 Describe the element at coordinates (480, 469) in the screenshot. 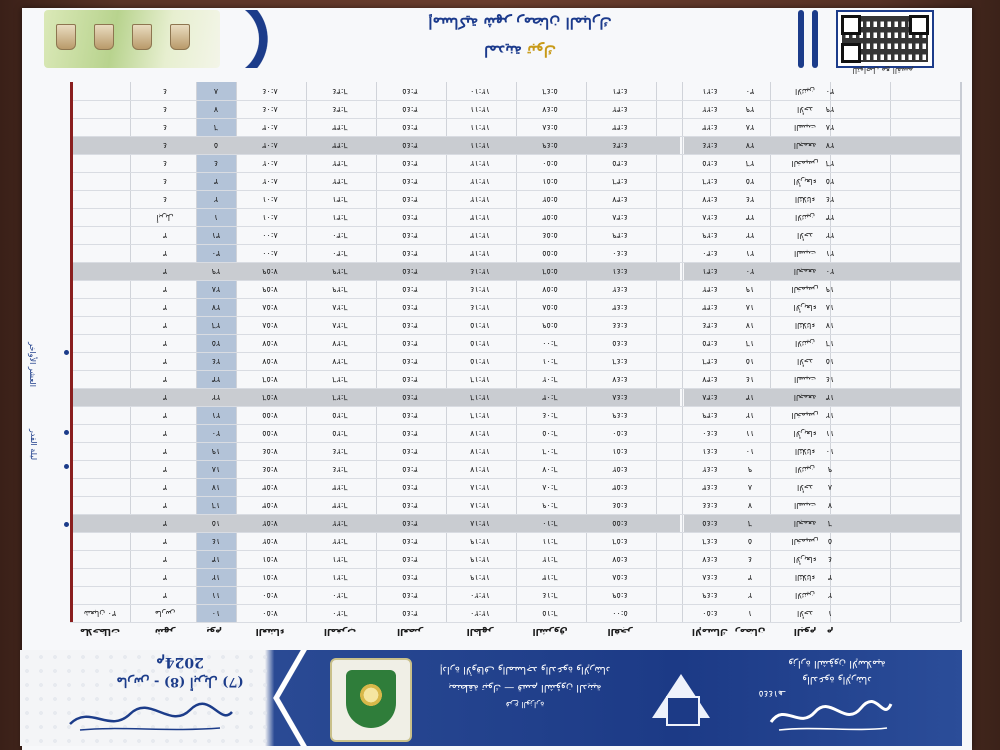

I see `cell-dhuhr: ١٢:١٧` at that location.